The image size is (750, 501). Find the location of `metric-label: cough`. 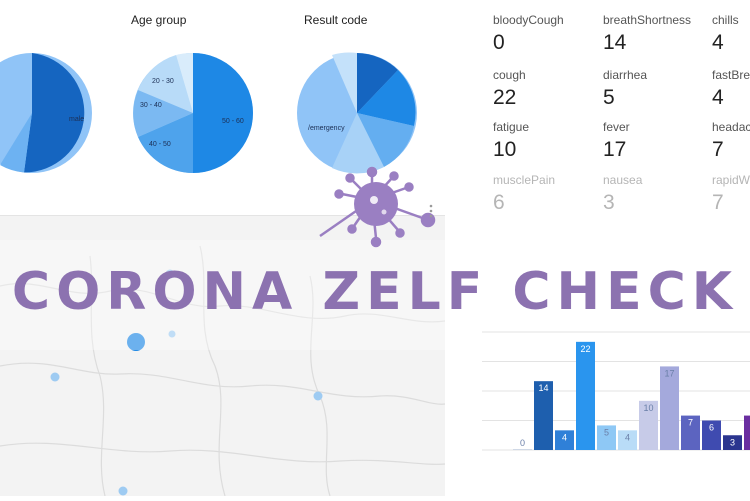

metric-label: cough is located at coordinates (509, 75).